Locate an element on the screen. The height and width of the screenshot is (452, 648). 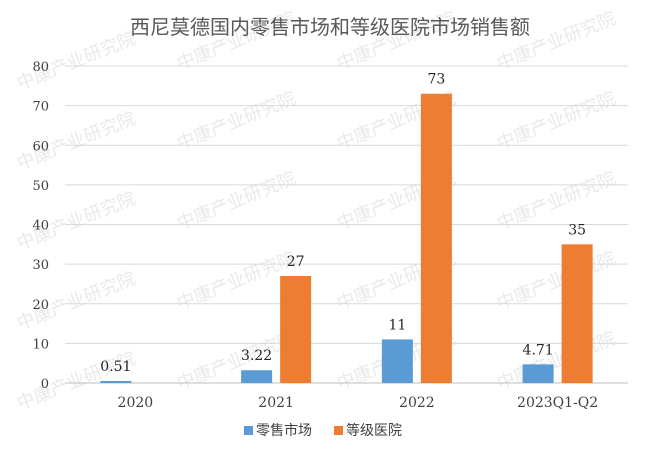
data-label: 0.51 is located at coordinates (115, 367).